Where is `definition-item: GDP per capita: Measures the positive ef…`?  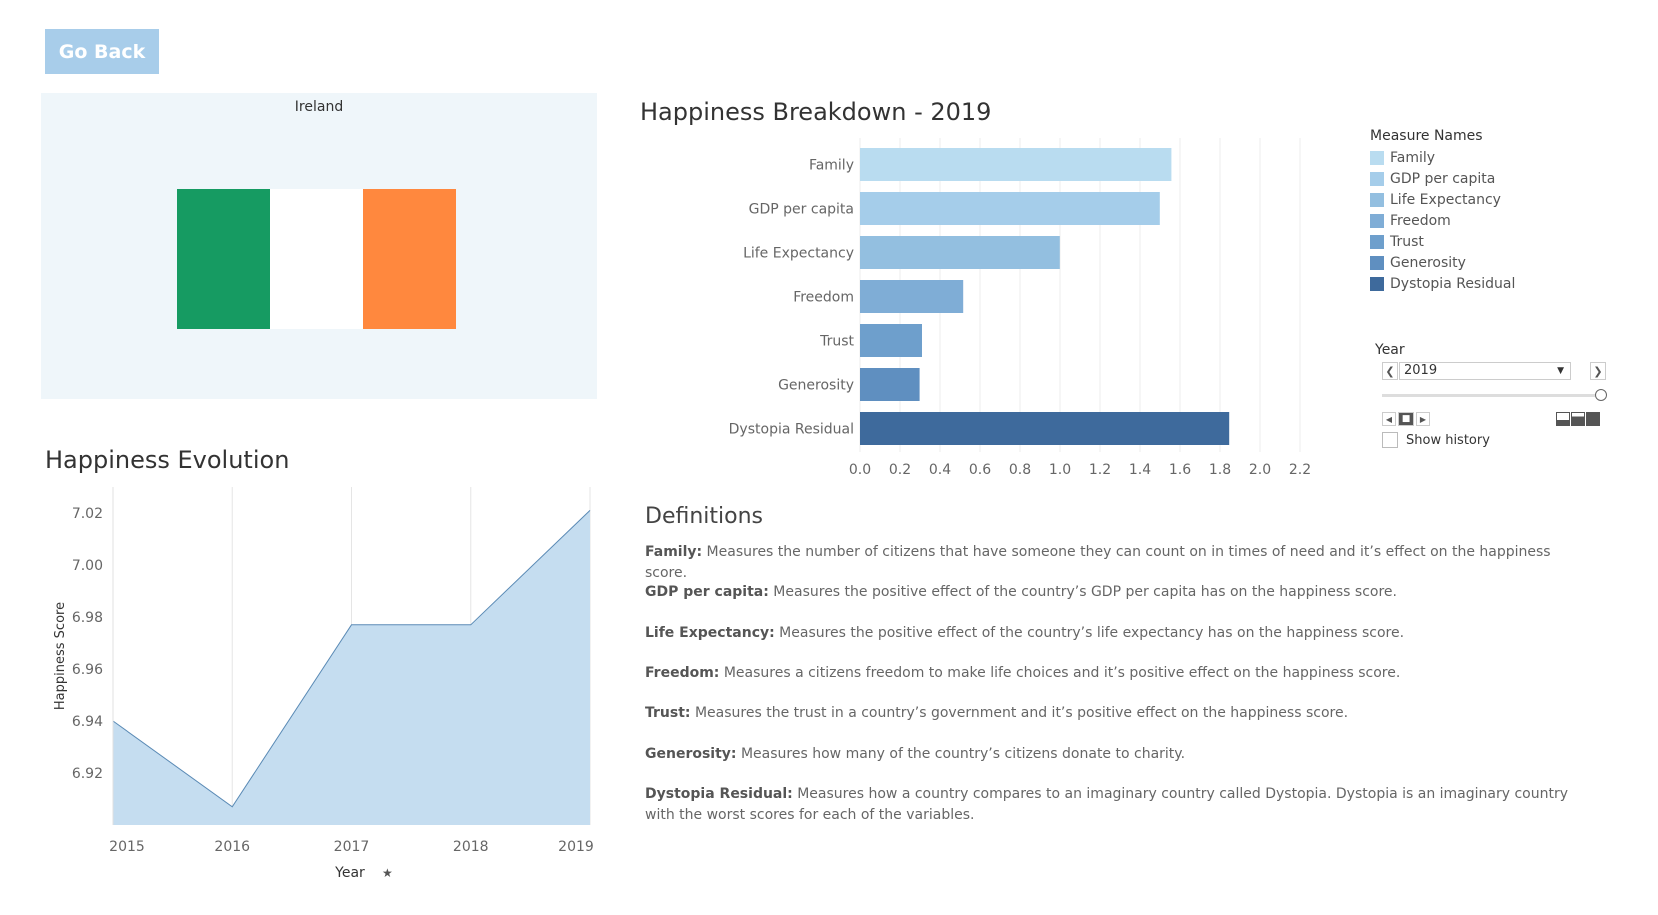
definition-item: GDP per capita: Measures the positive ef… is located at coordinates (1120, 592).